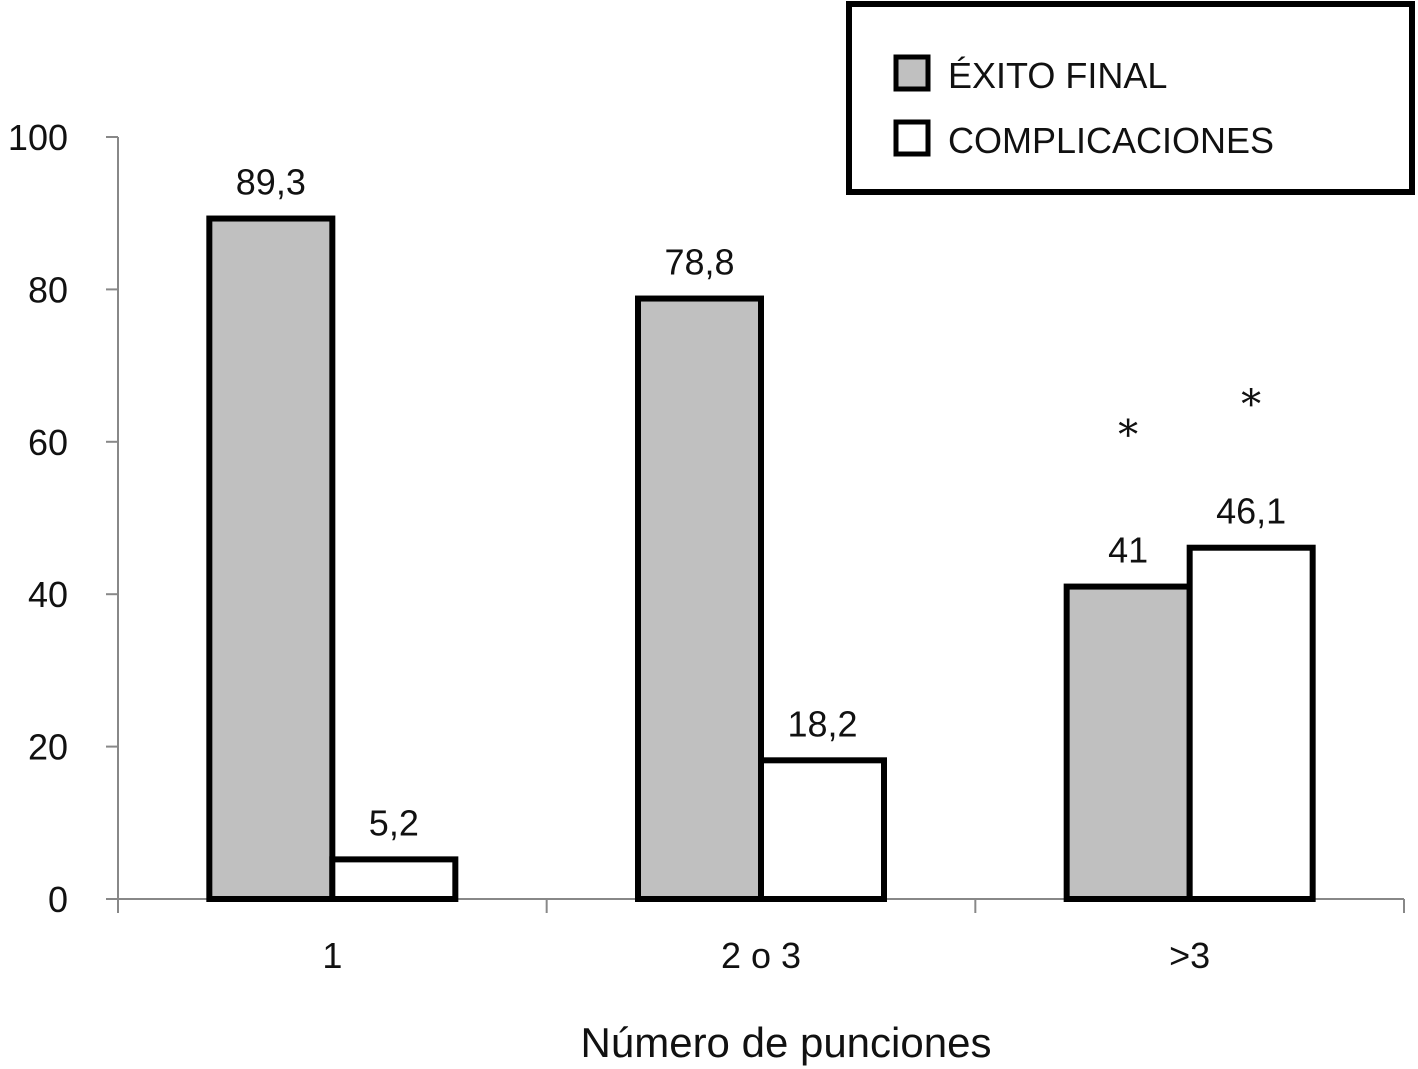  I want to click on legend-label-exito-final: ÉXITO FINAL, so click(1057, 75).